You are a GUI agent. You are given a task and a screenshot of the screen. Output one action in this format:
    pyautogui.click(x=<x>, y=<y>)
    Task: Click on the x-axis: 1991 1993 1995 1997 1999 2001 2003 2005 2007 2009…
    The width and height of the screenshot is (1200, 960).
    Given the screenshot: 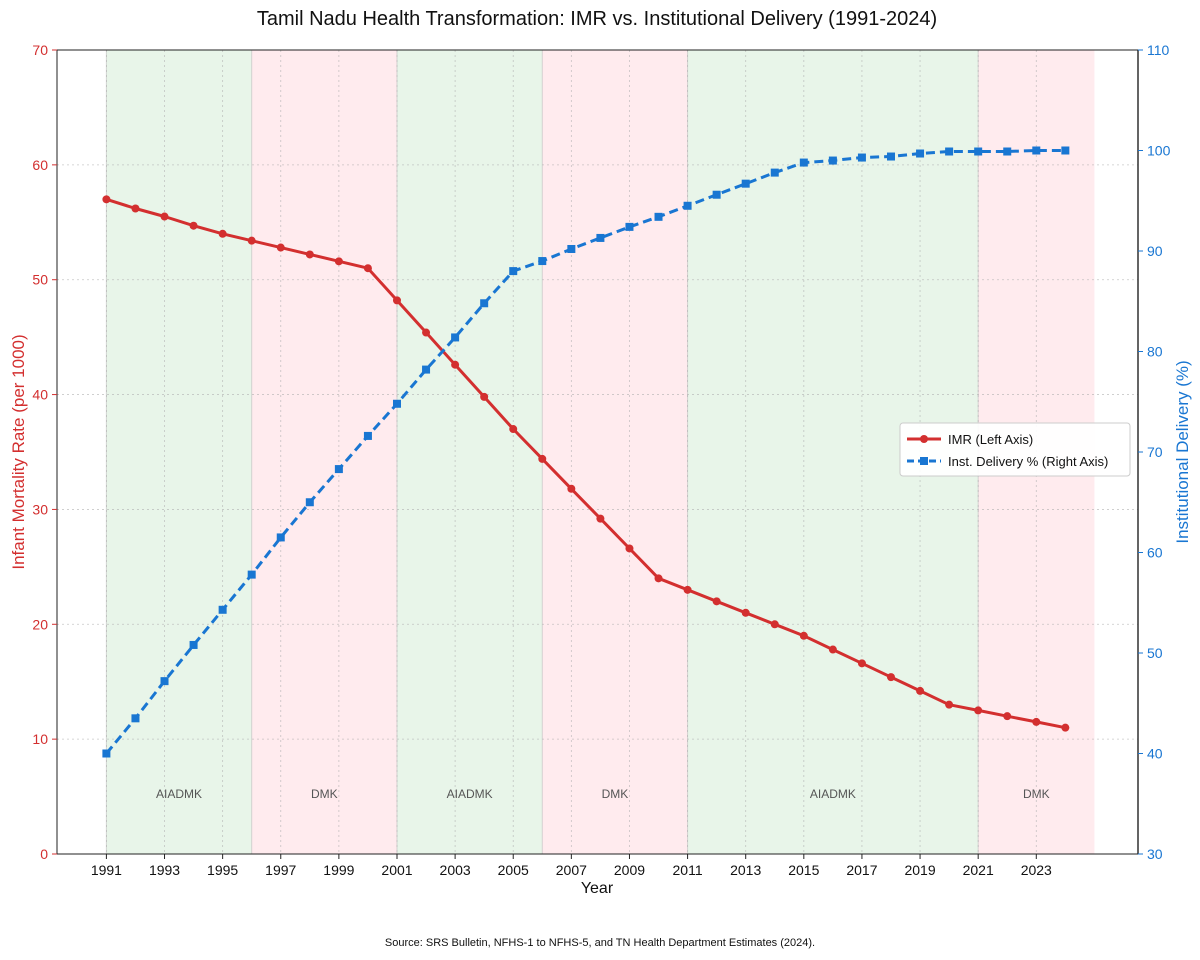 What is the action you would take?
    pyautogui.click(x=571, y=866)
    